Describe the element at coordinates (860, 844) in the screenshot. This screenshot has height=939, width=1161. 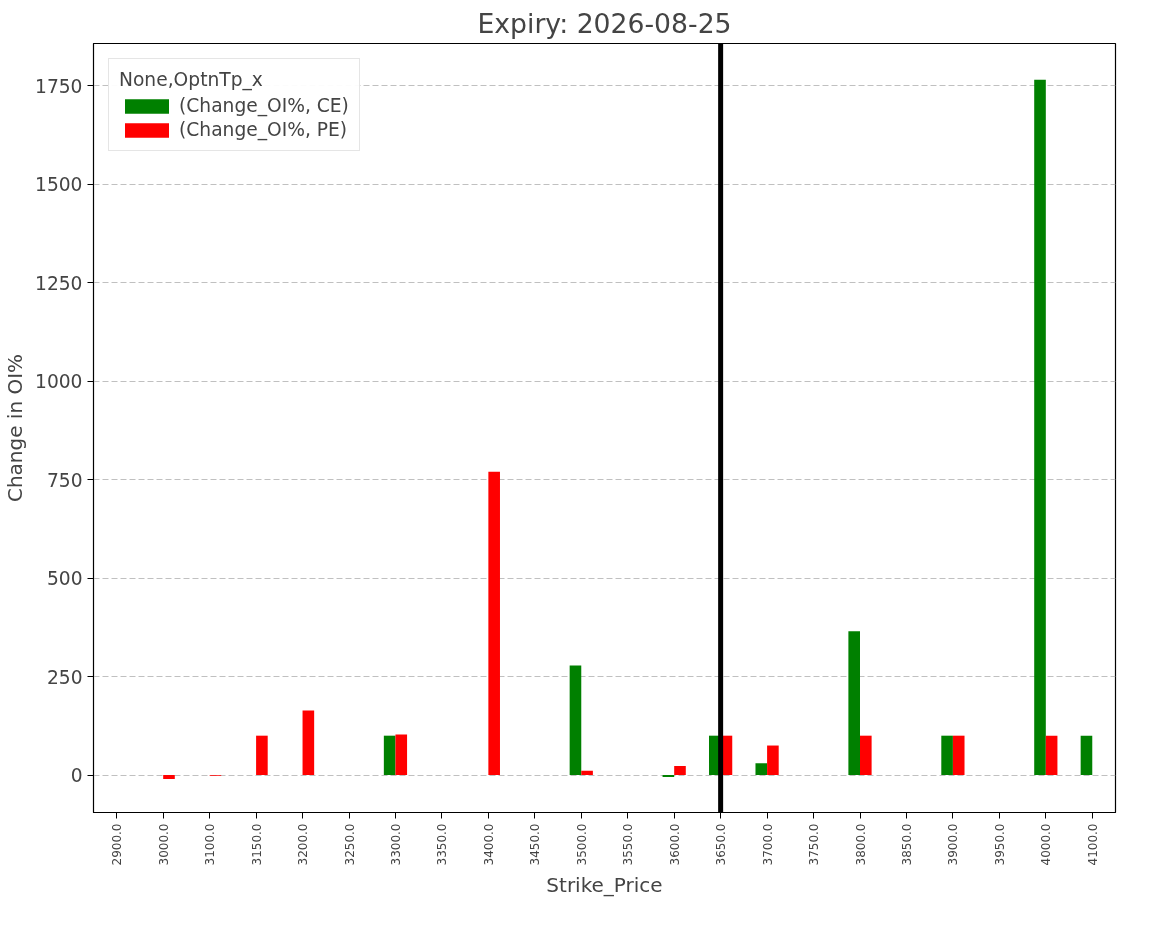
I see `x-tick-label: 3800.0` at that location.